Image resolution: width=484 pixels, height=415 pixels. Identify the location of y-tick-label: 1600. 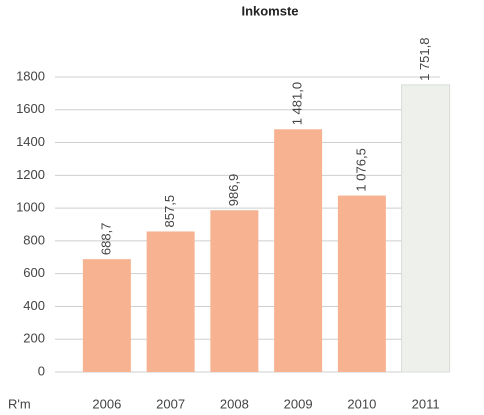
(30, 108).